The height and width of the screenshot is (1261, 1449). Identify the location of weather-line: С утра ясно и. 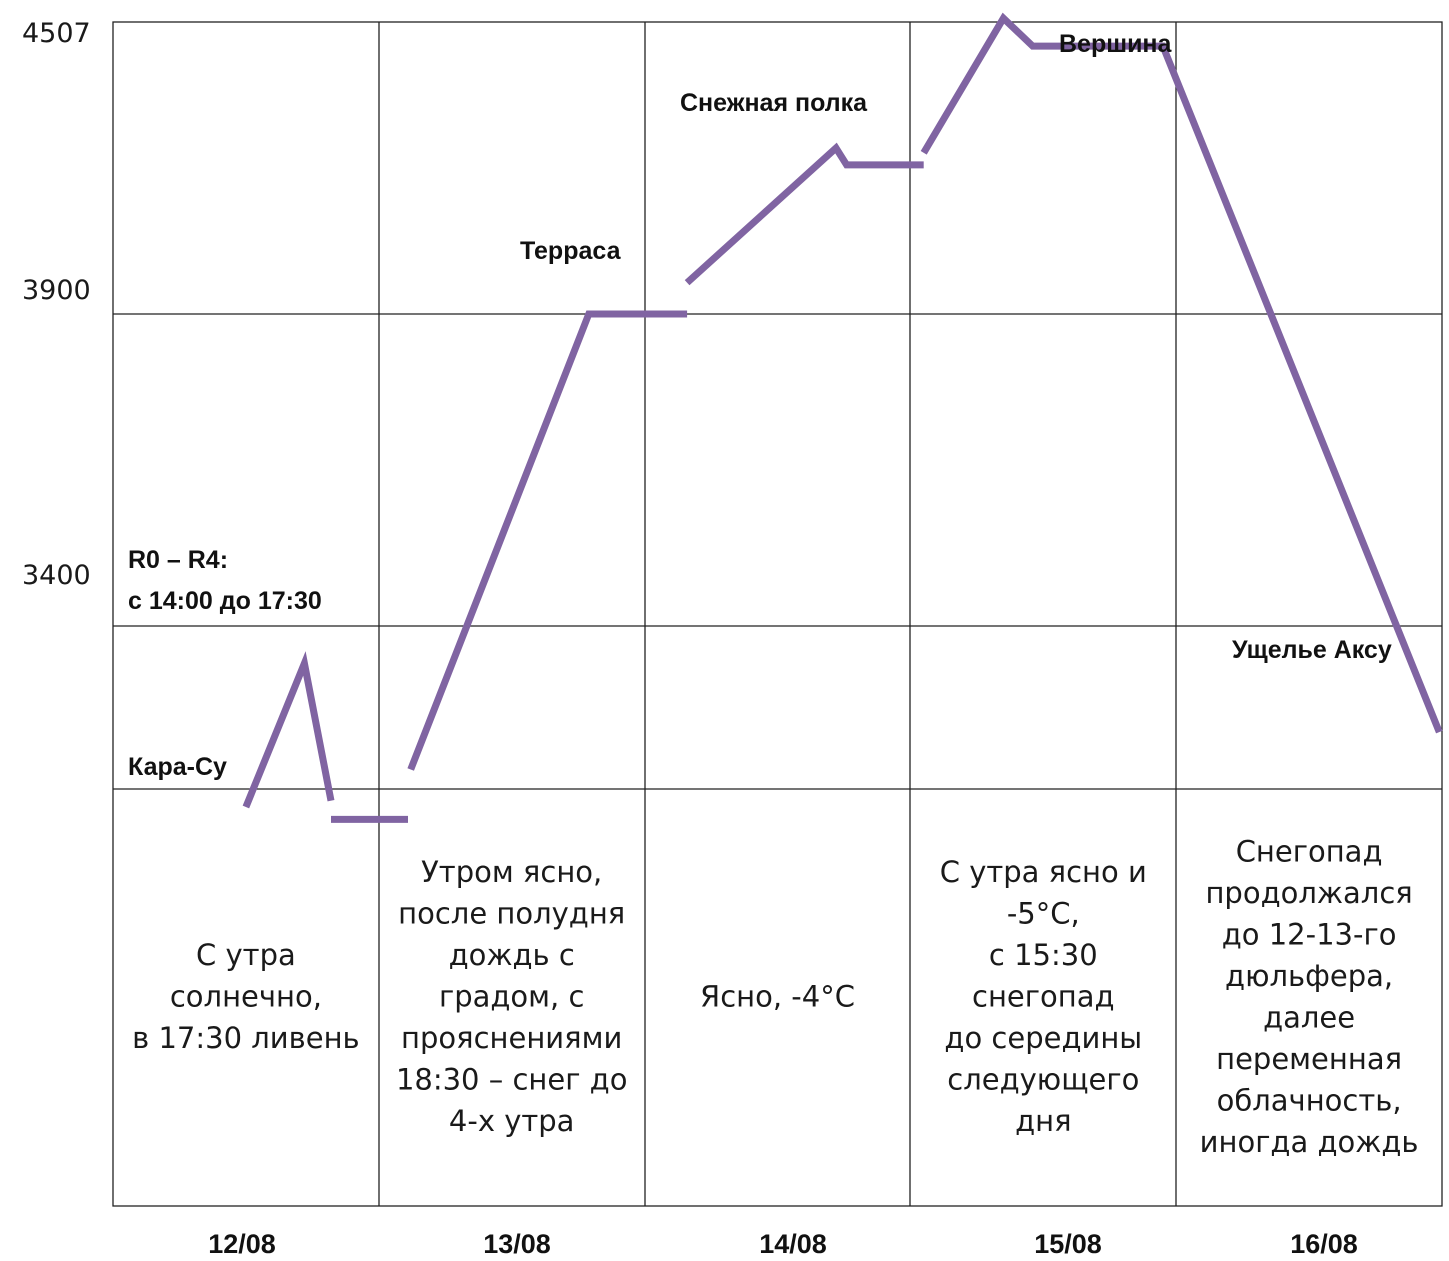
(1043, 872).